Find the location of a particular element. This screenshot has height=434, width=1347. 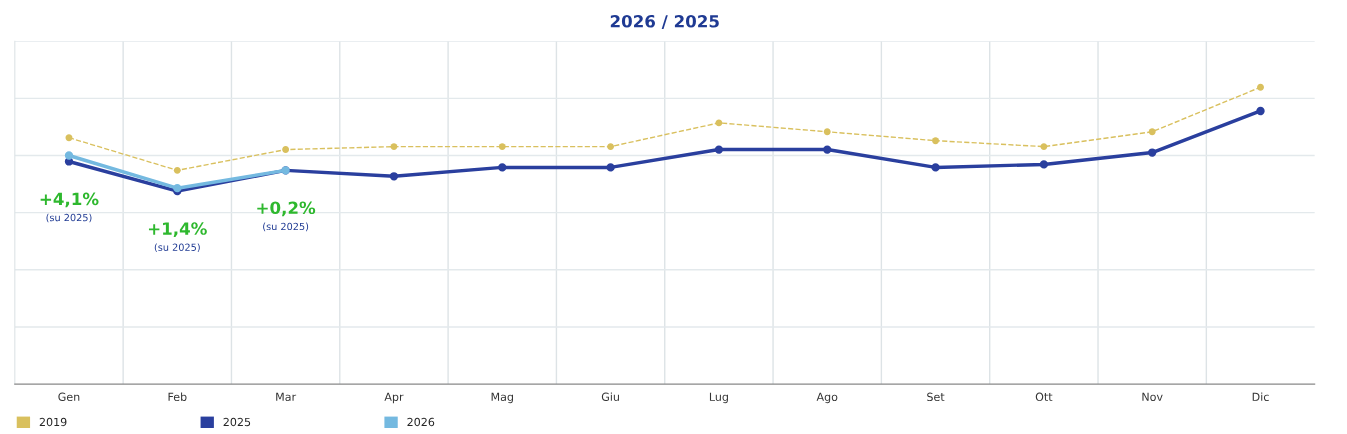

legend-label: 2025 is located at coordinates (237, 422).